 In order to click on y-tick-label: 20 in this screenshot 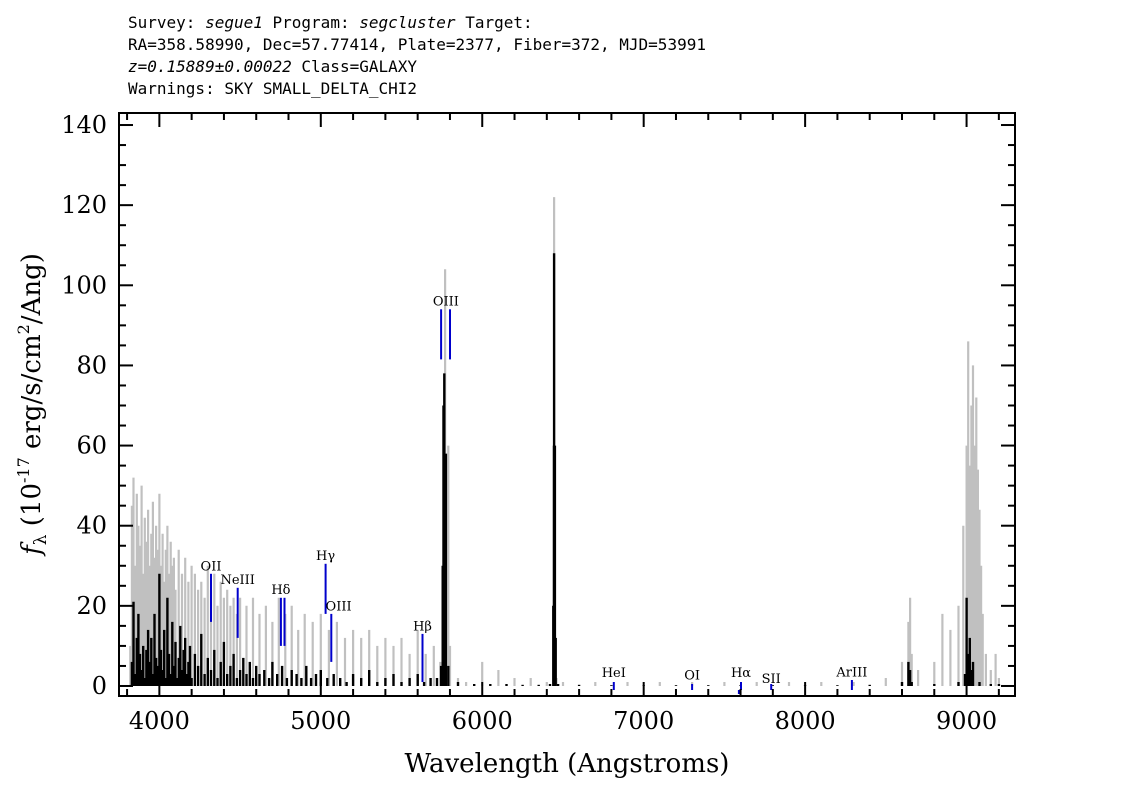, I will do `click(91, 606)`.